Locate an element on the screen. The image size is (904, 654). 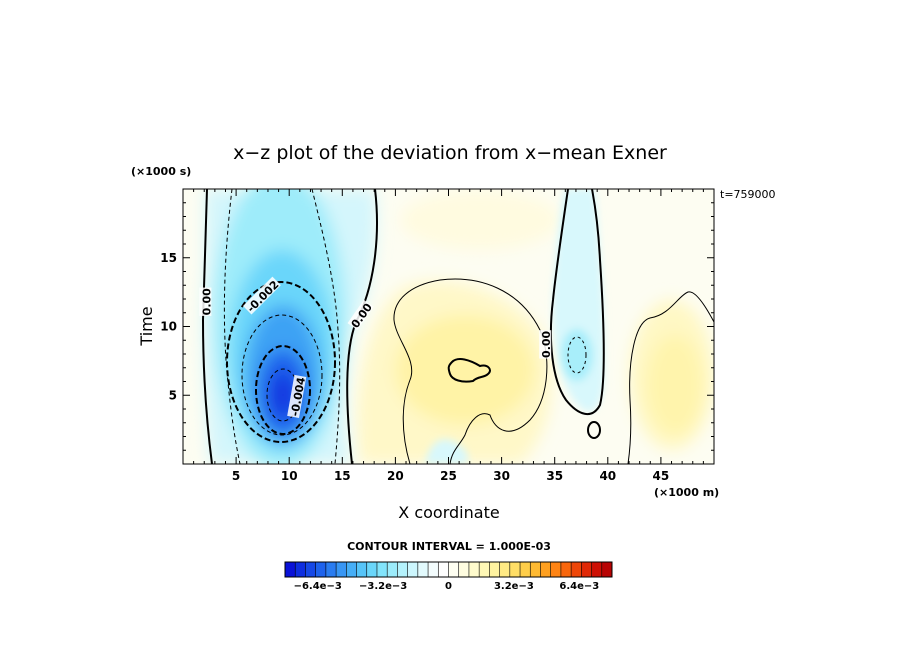
x-unit-label: (×1000 m) is located at coordinates (686, 492).